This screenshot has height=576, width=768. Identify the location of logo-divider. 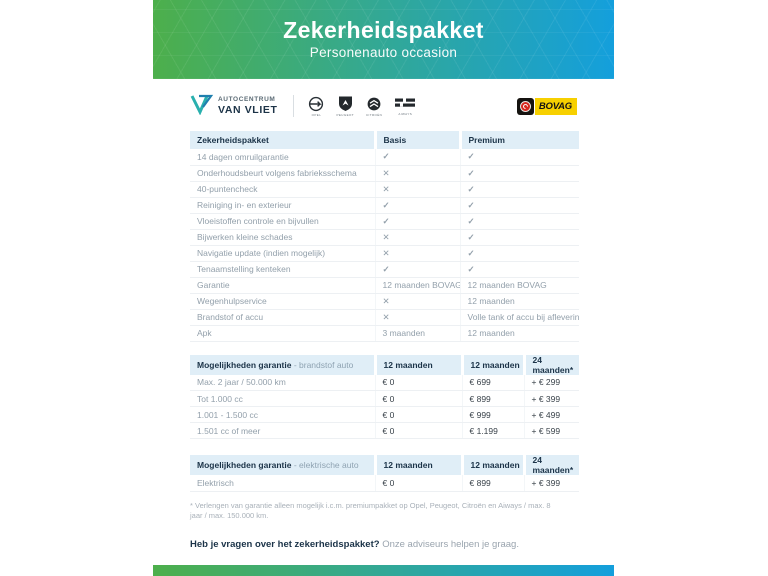
(294, 106).